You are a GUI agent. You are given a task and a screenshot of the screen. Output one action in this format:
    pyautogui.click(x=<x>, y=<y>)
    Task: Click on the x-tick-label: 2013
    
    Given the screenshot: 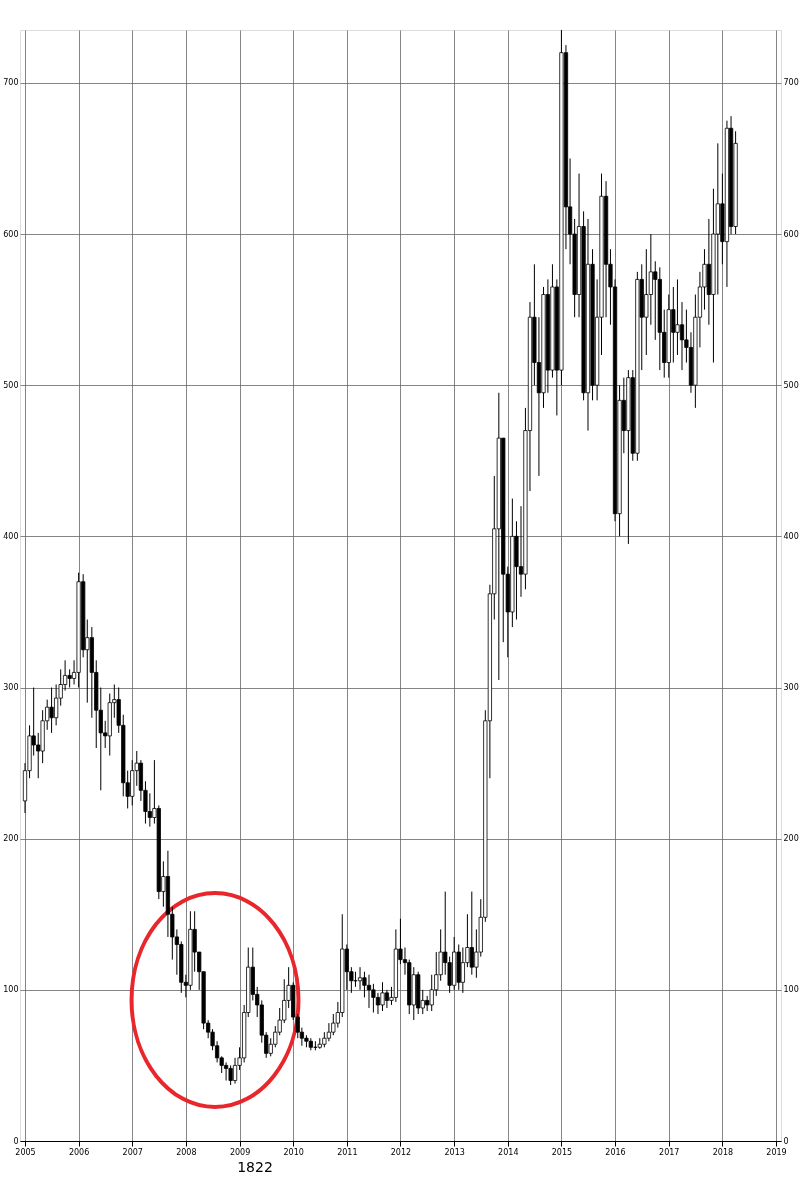 What is the action you would take?
    pyautogui.click(x=454, y=1152)
    